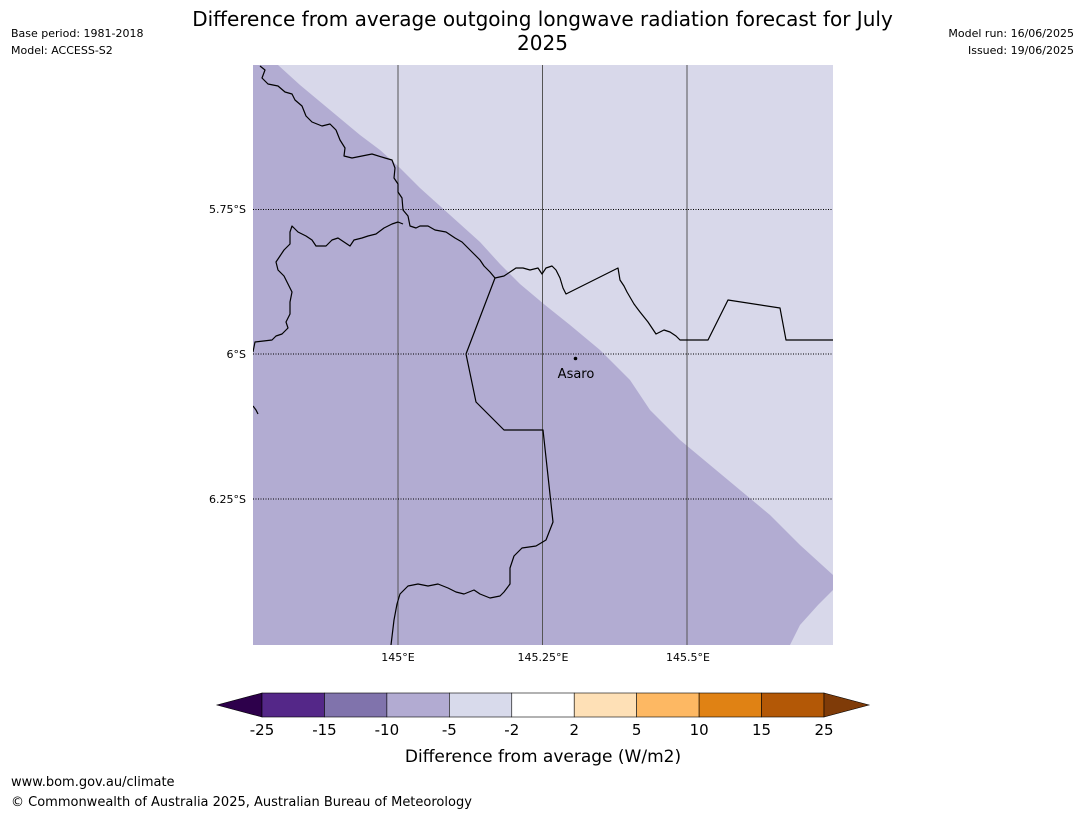 This screenshot has height=816, width=1085. I want to click on colorbar-tick-label: 2, so click(574, 730).